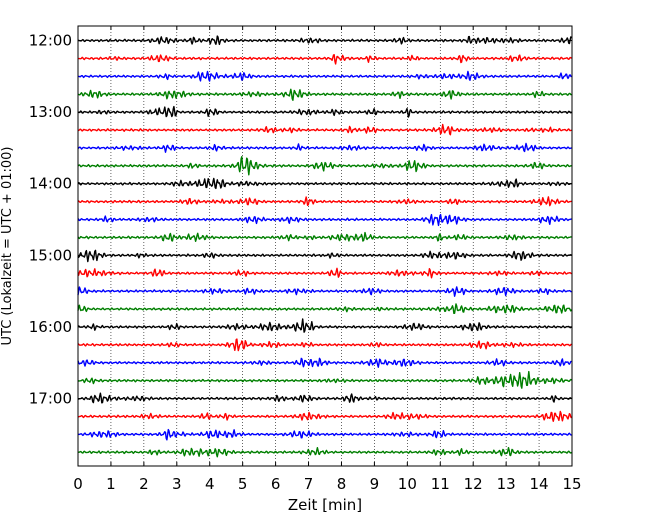 The image size is (650, 520). I want to click on x-tick-label: 13, so click(506, 484).